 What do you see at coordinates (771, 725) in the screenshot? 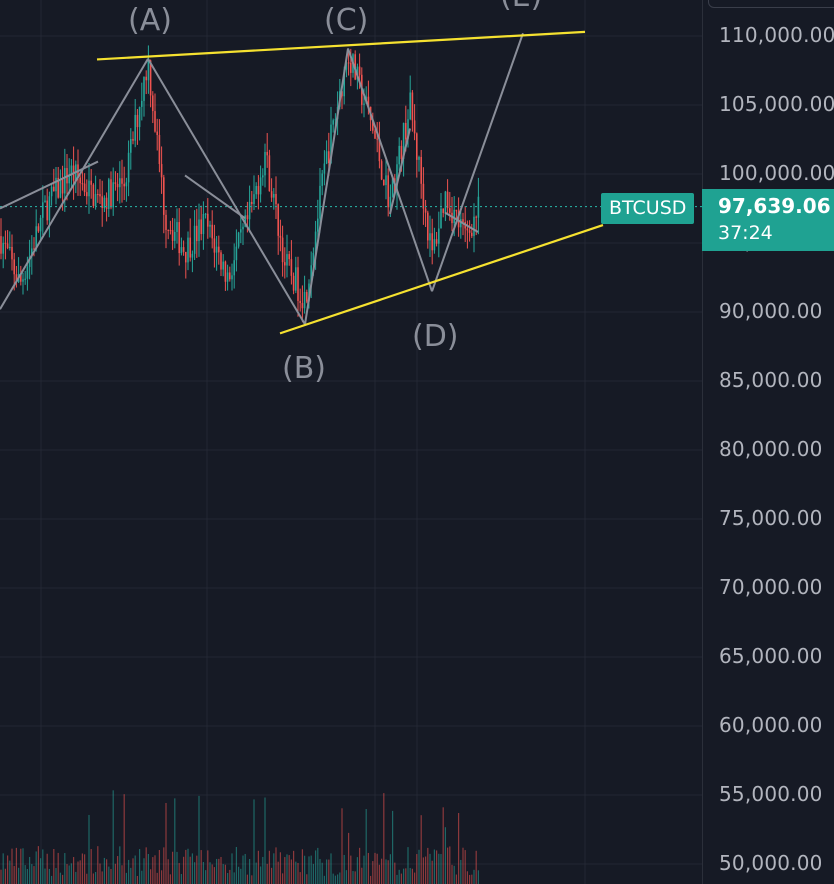
I see `price-tick-label: 60,000.00` at bounding box center [771, 725].